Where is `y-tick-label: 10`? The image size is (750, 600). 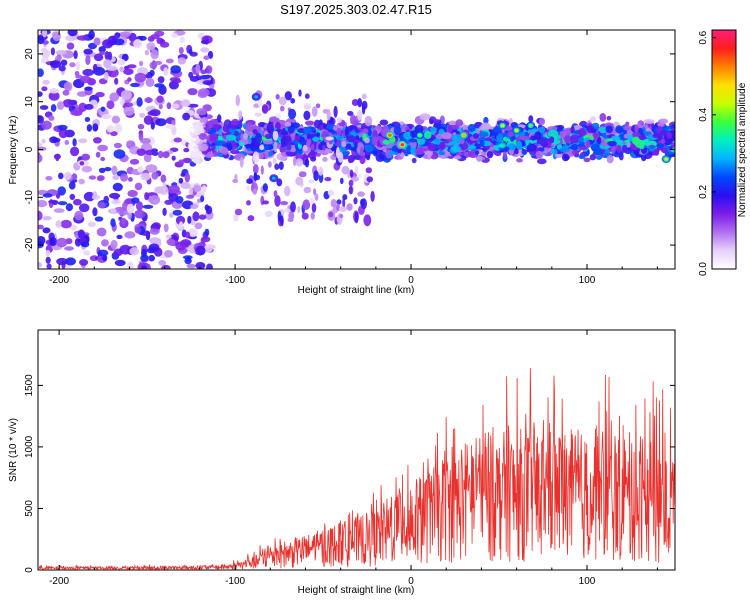 y-tick-label: 10 is located at coordinates (29, 102).